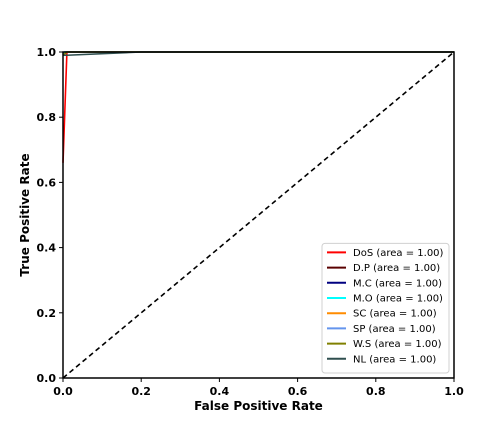 Image resolution: width=504 pixels, height=432 pixels. Describe the element at coordinates (141, 391) in the screenshot. I see `x-tick-label: 0.2` at that location.